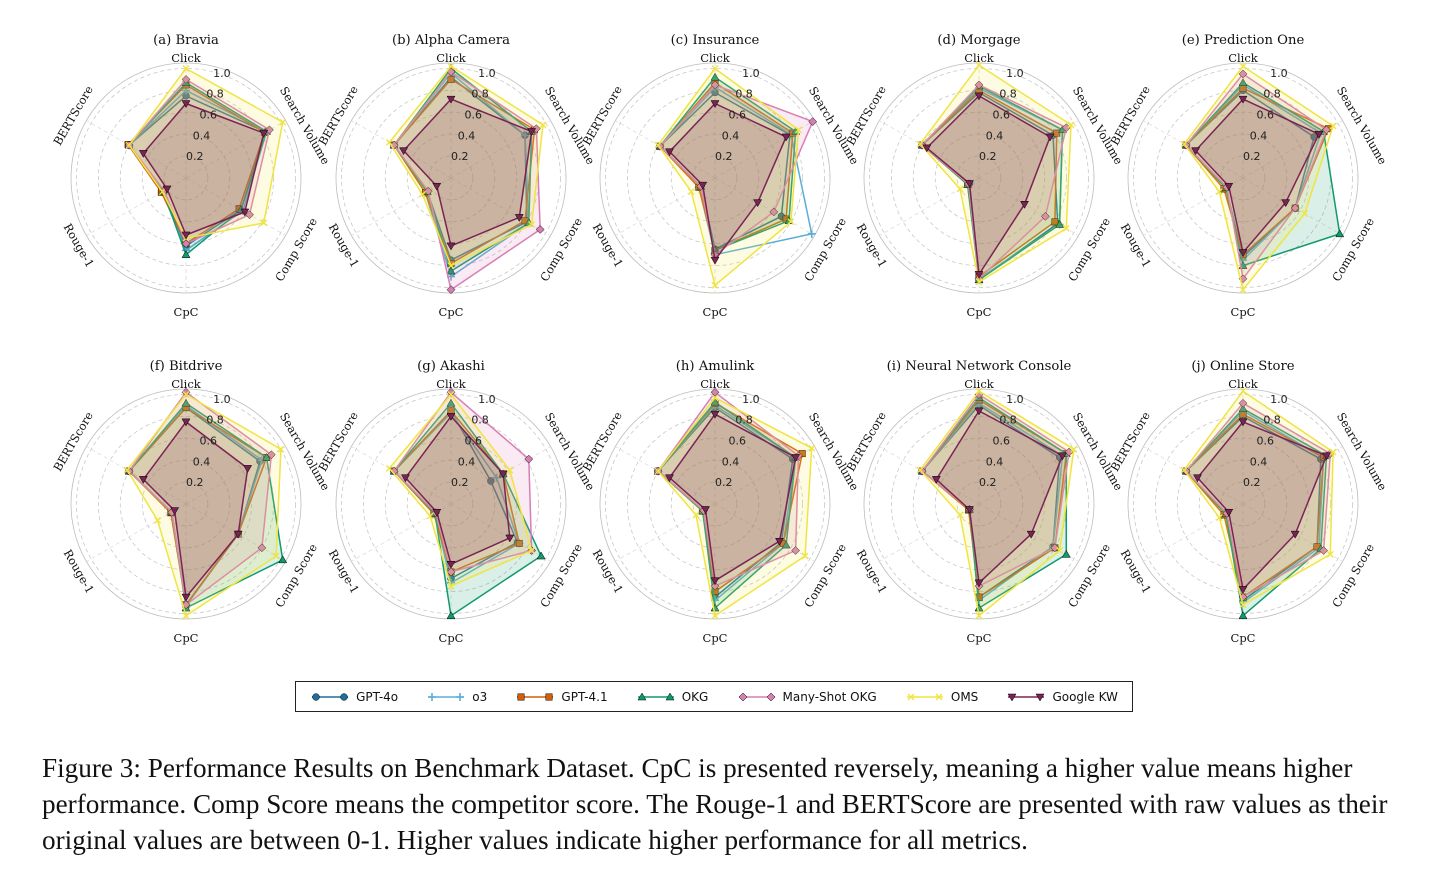 Image resolution: width=1443 pixels, height=888 pixels. Describe the element at coordinates (354, 697) in the screenshot. I see `legend-item: GPT-4o` at that location.